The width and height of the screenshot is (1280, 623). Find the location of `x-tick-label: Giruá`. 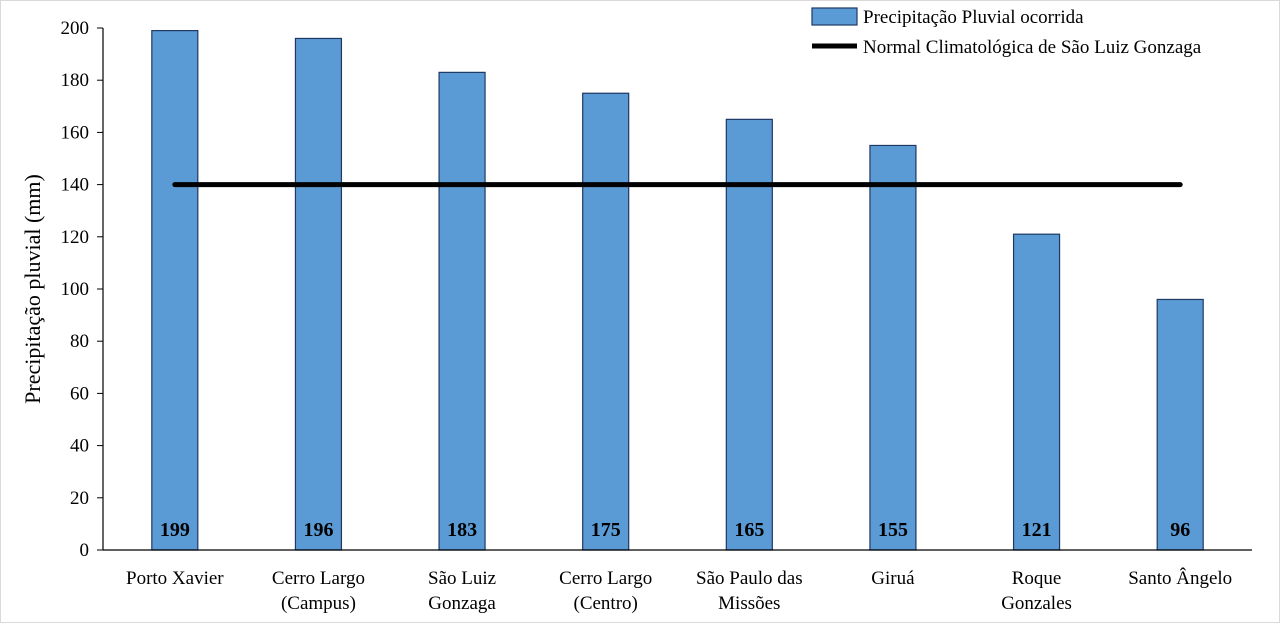

x-tick-label: Giruá is located at coordinates (893, 578).